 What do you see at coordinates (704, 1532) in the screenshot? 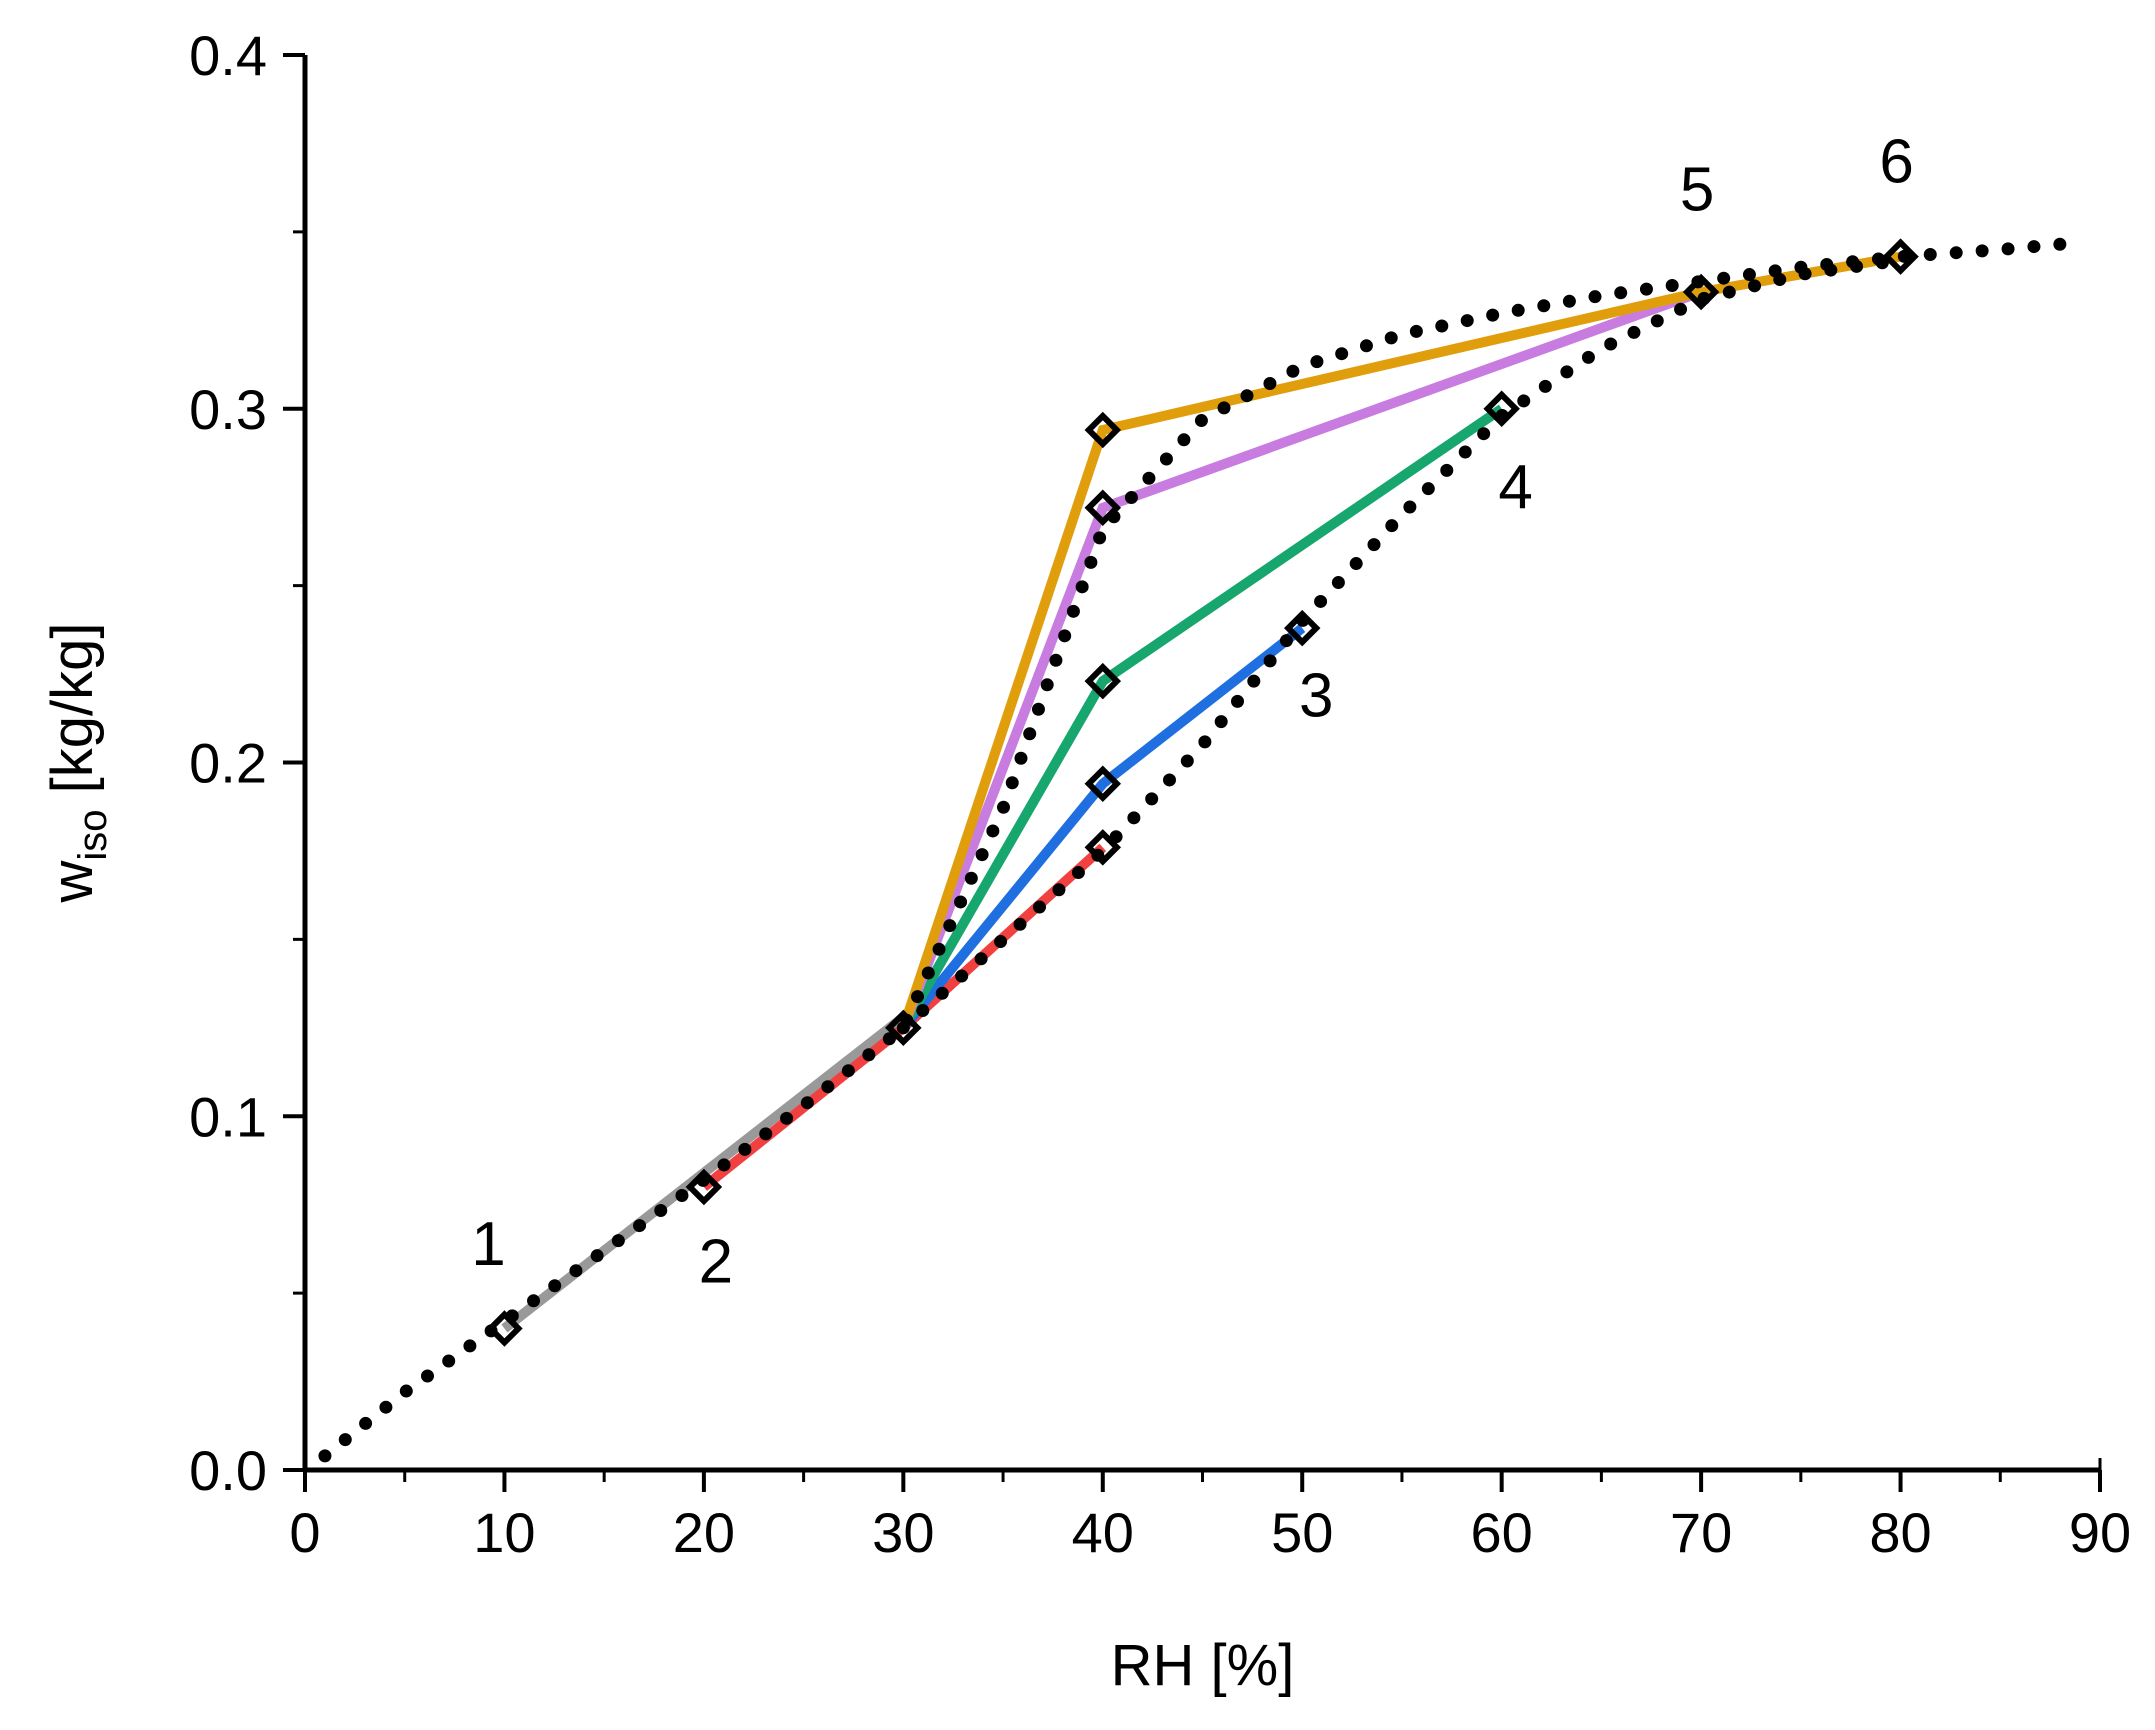
I see `x-tick-label: 20` at bounding box center [704, 1532].